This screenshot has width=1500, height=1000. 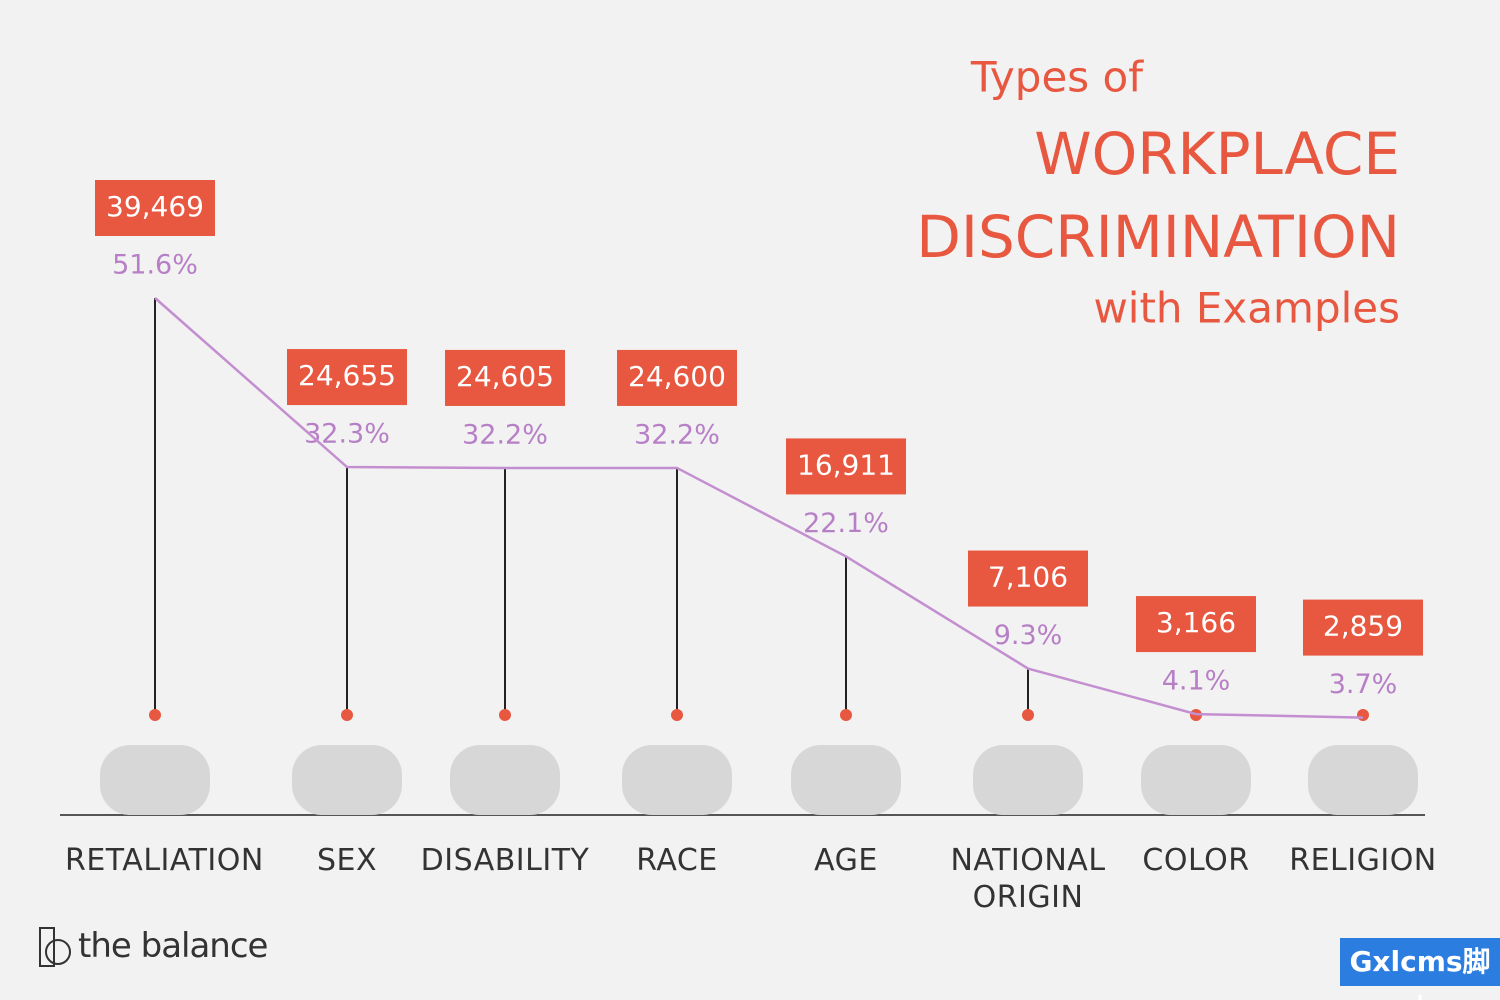 What do you see at coordinates (846, 523) in the screenshot?
I see `value-label: 22.1%` at bounding box center [846, 523].